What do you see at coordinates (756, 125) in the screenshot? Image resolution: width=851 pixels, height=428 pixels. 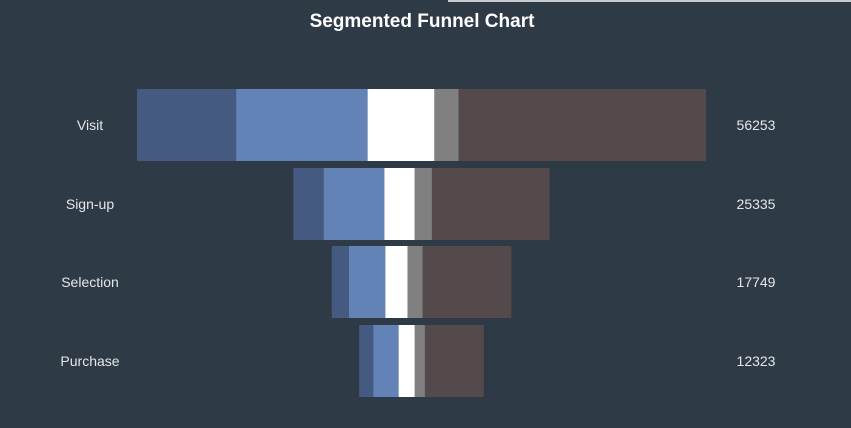 I see `stage-total-label: 56253` at bounding box center [756, 125].